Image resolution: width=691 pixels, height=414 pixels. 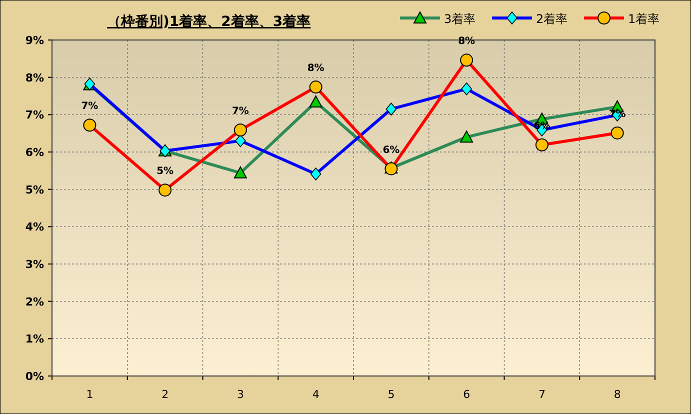 What do you see at coordinates (34, 376) in the screenshot?
I see `y-tick-label: 0%` at bounding box center [34, 376].